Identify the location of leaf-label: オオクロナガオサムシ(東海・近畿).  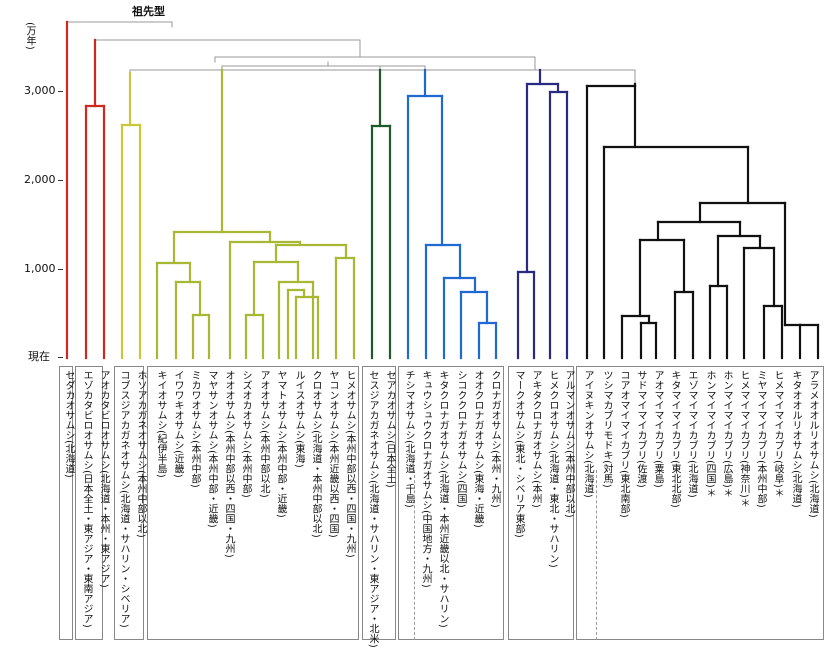
(477, 449).